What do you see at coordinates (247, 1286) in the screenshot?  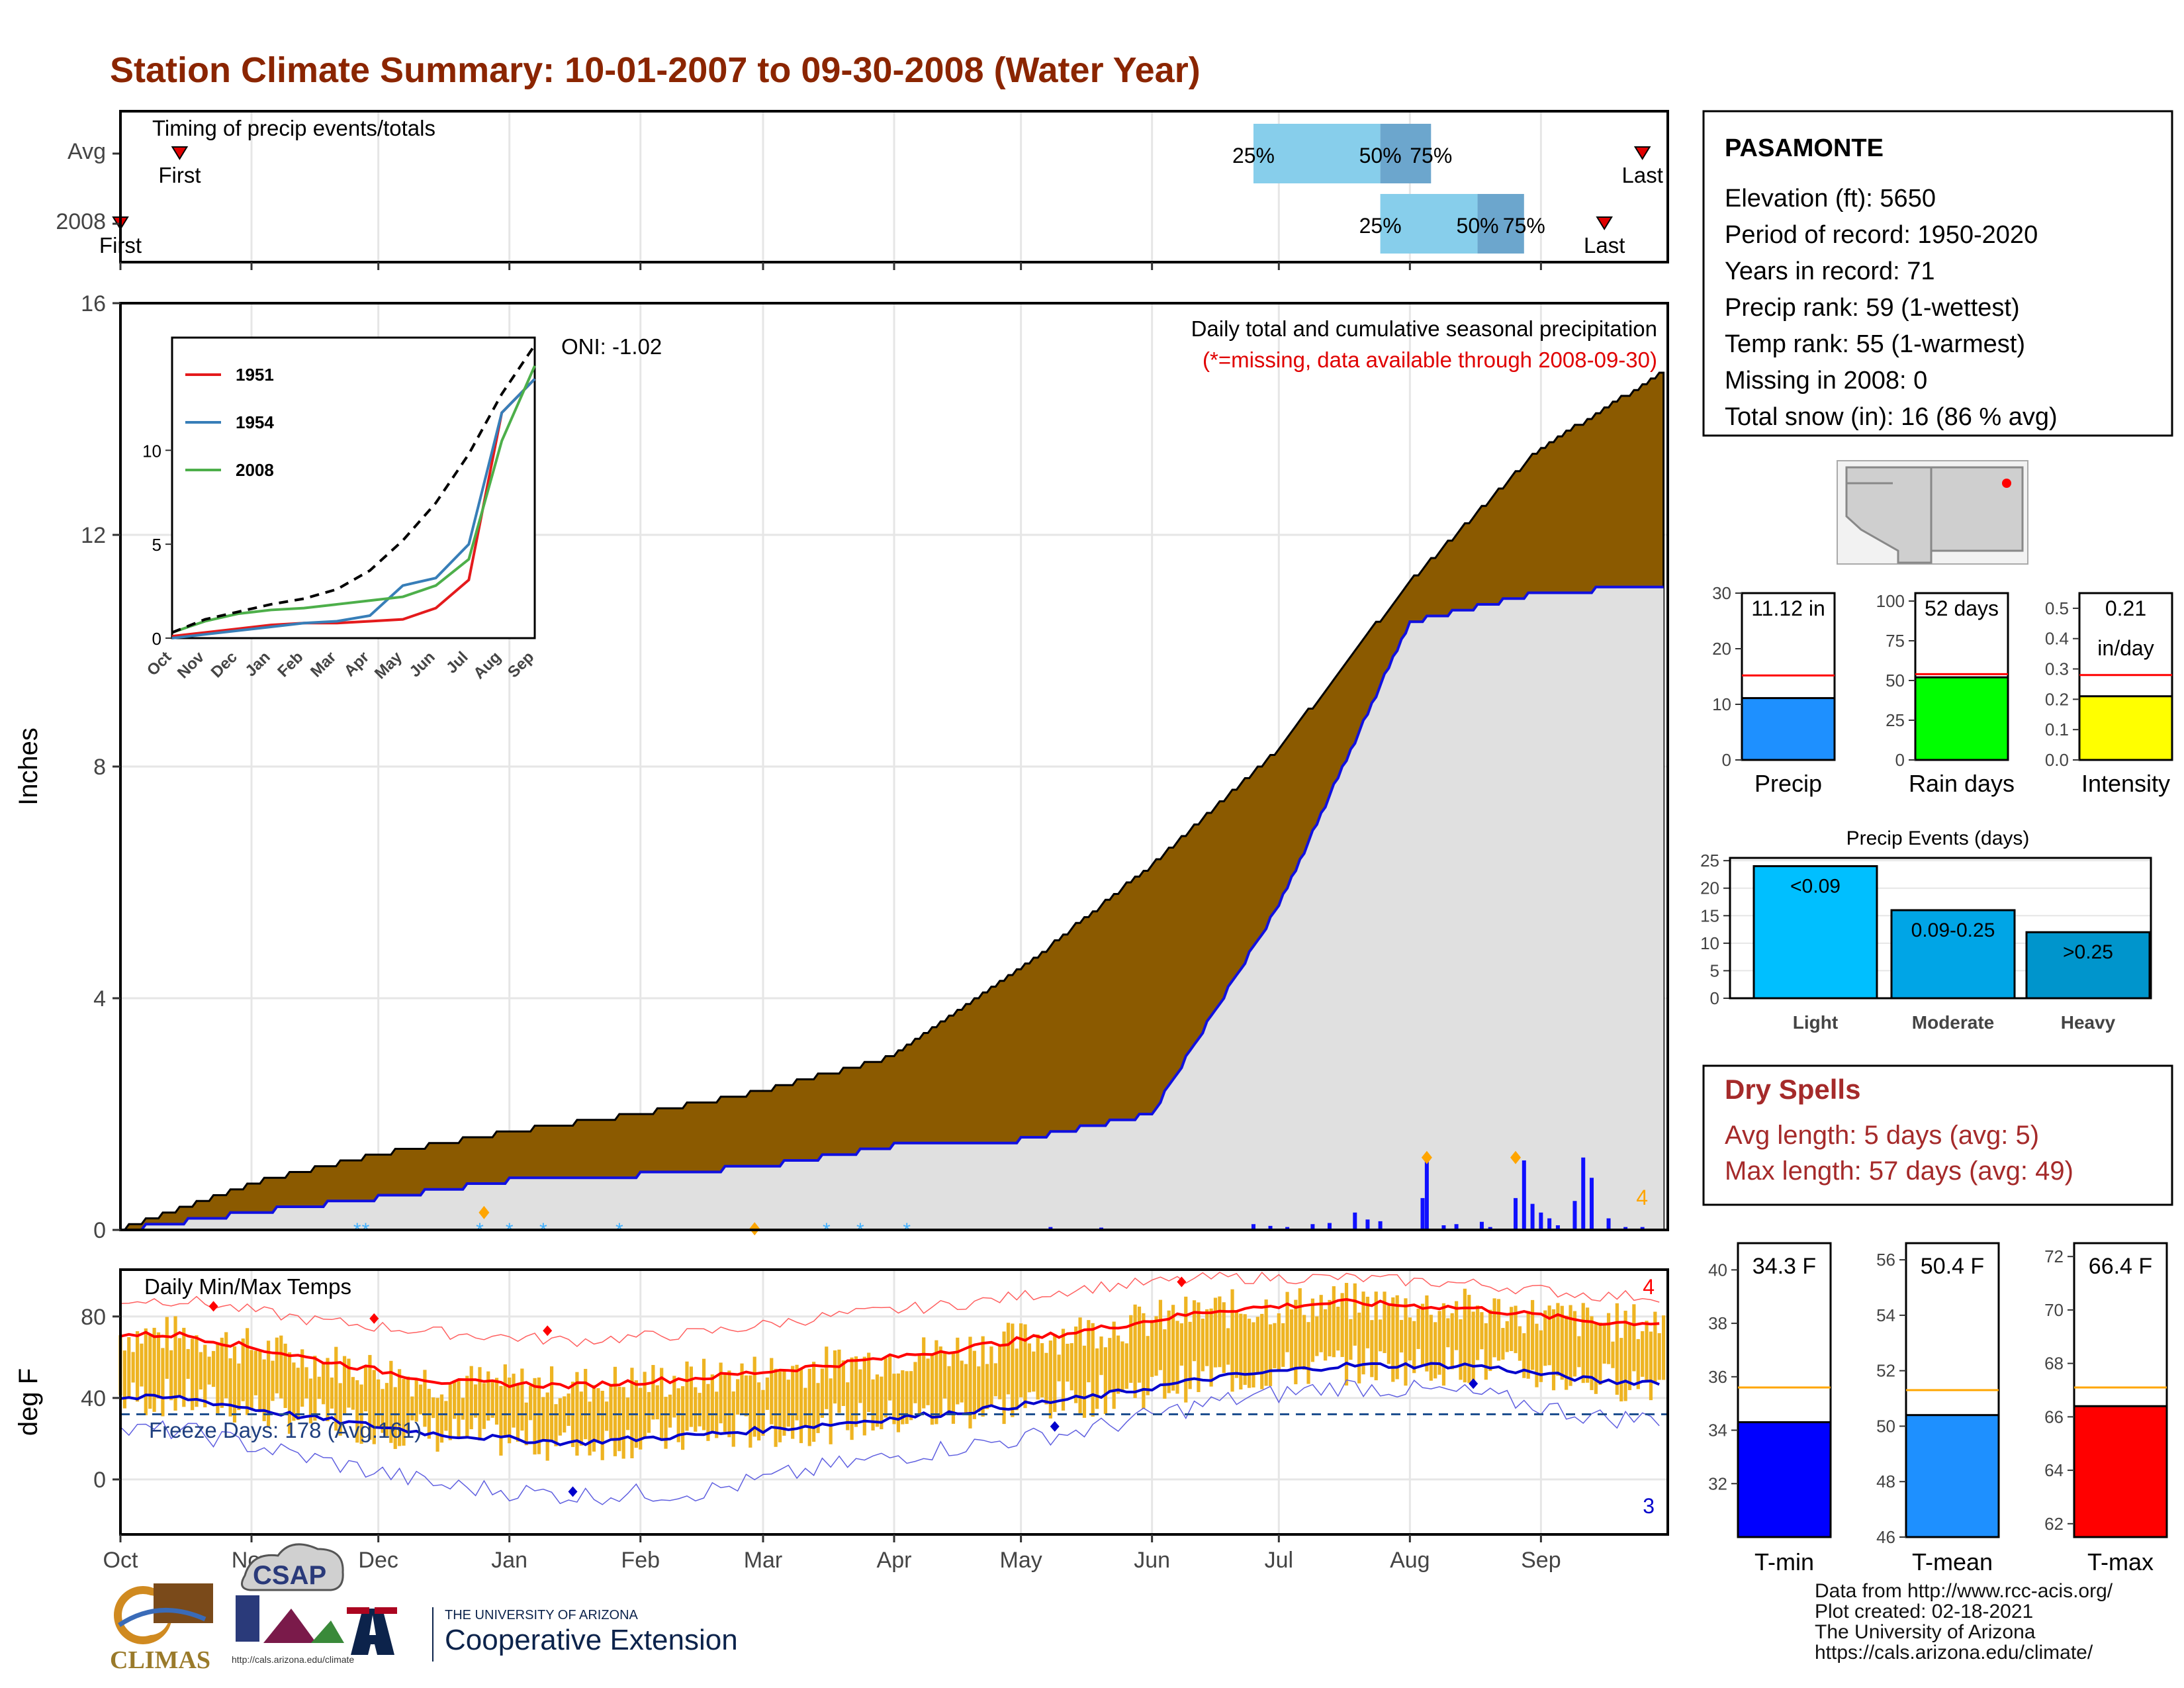 I see `temps-label: Daily Min/Max Temps` at bounding box center [247, 1286].